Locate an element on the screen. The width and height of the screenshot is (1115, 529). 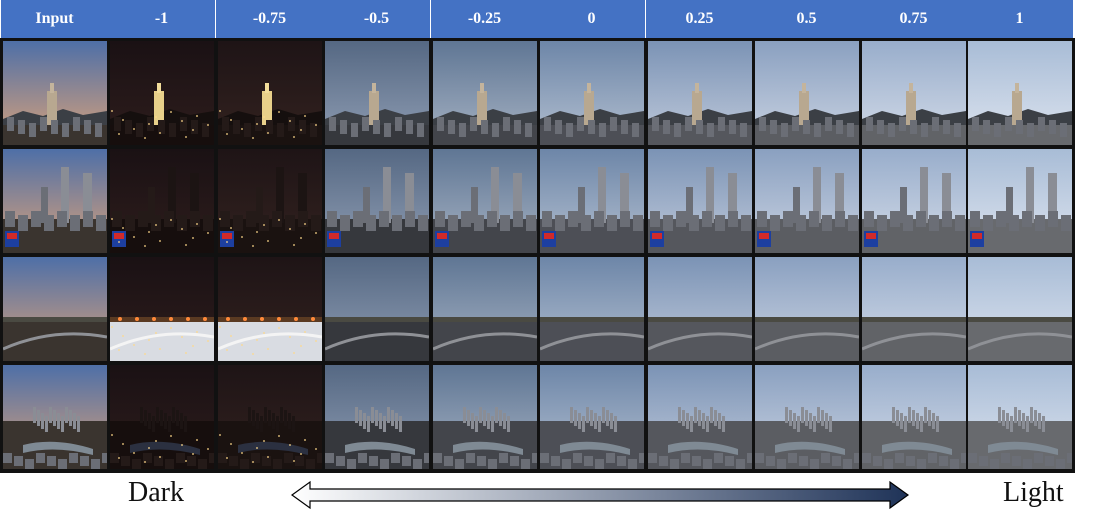
column-header: 0 is located at coordinates (591, 19).